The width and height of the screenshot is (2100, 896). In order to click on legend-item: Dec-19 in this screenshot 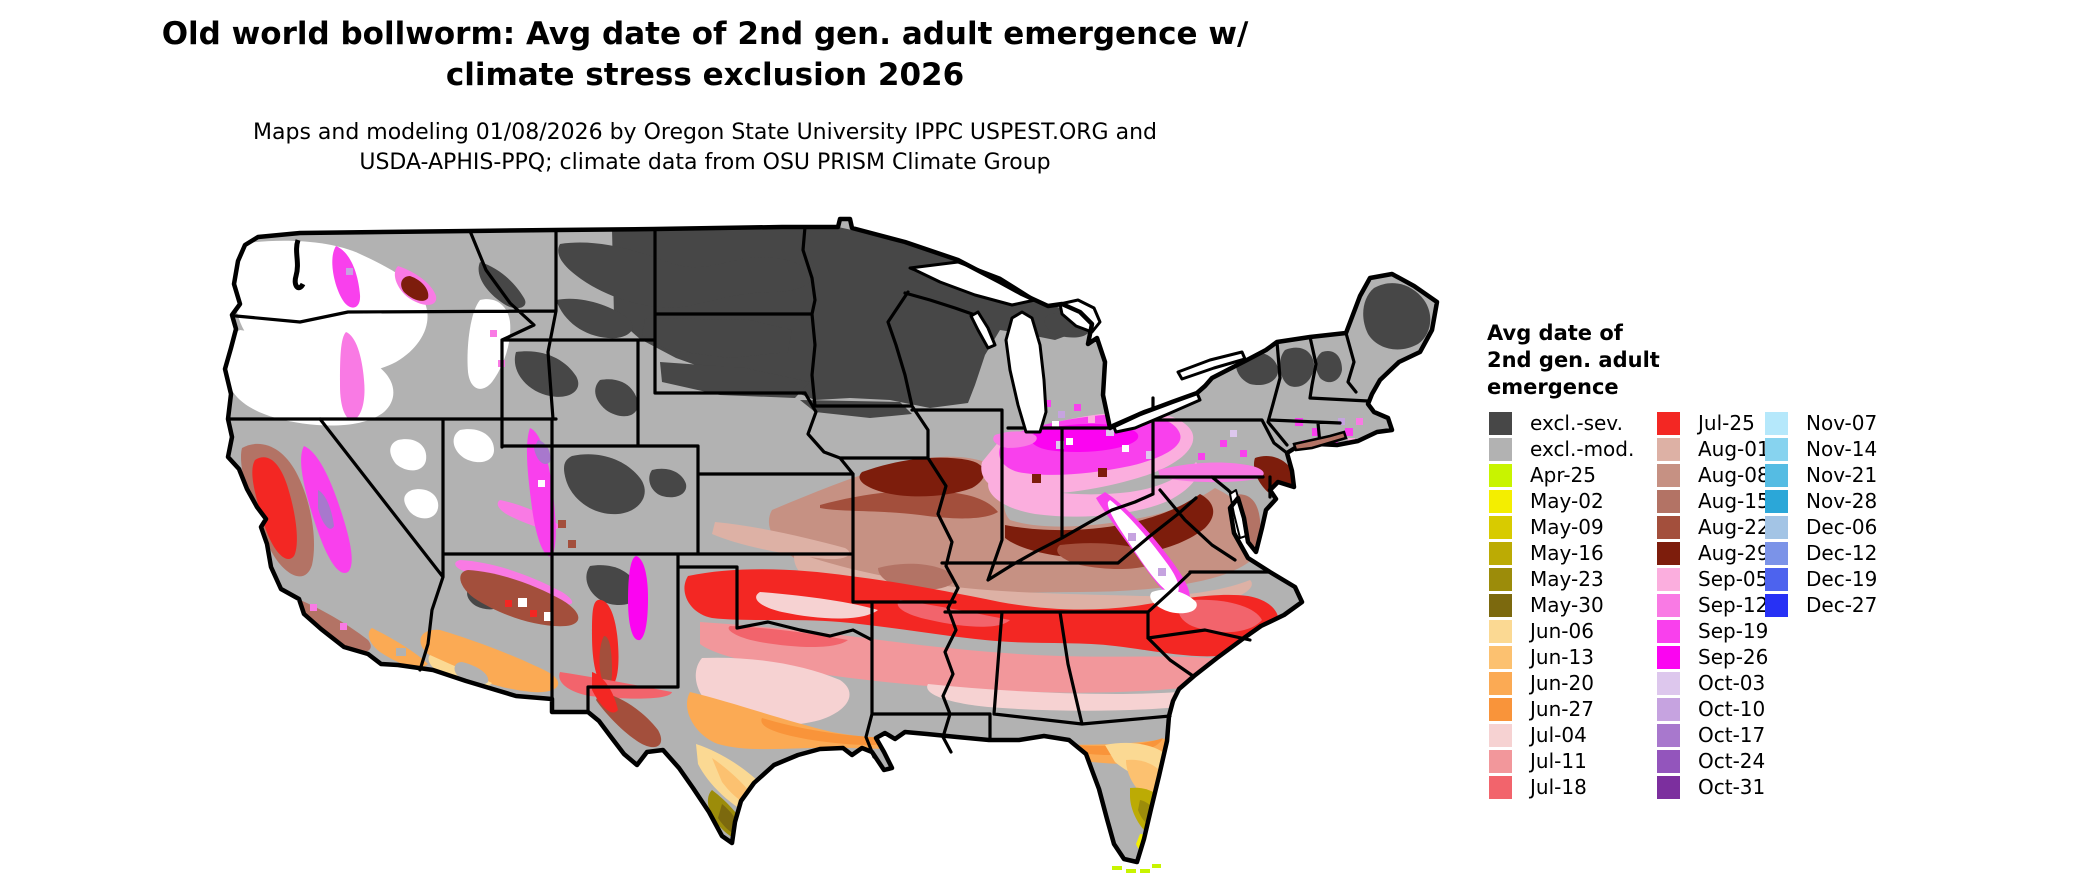, I will do `click(1821, 579)`.